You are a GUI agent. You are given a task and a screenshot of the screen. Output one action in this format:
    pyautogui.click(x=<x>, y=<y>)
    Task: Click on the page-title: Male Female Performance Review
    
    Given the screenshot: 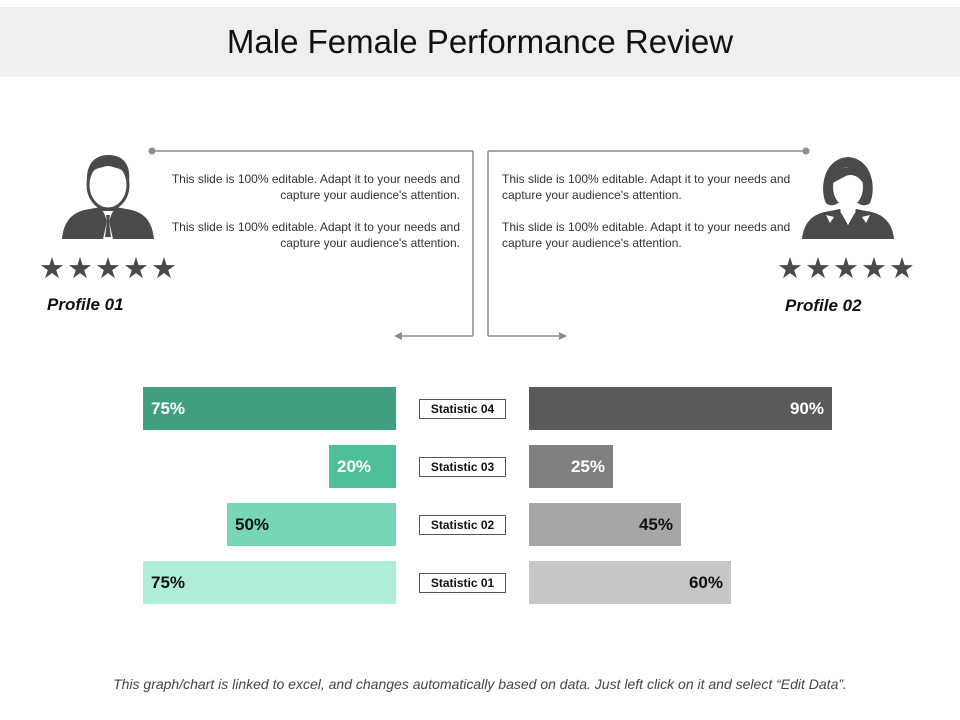 What is the action you would take?
    pyautogui.click(x=480, y=41)
    